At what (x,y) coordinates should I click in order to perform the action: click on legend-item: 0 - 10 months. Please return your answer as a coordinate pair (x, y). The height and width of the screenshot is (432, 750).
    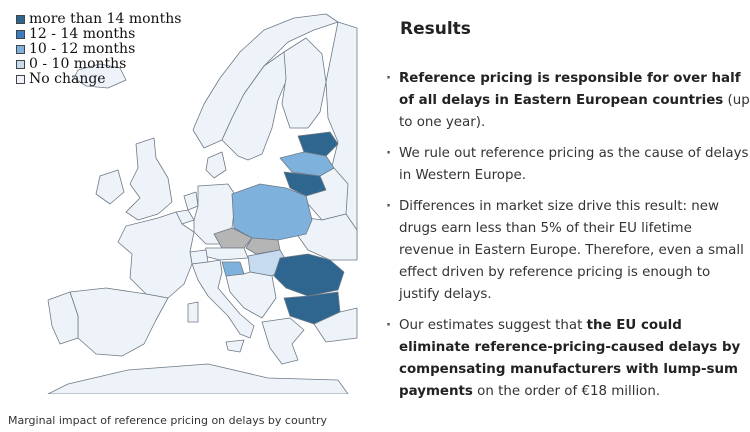
    Looking at the image, I should click on (98, 64).